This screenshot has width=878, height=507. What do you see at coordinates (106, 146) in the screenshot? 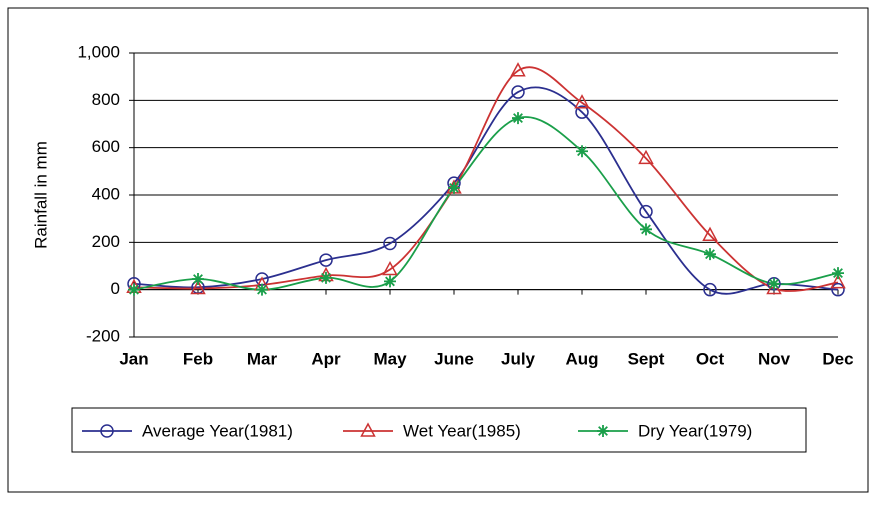
I see `y-tick-label: 600` at bounding box center [106, 146].